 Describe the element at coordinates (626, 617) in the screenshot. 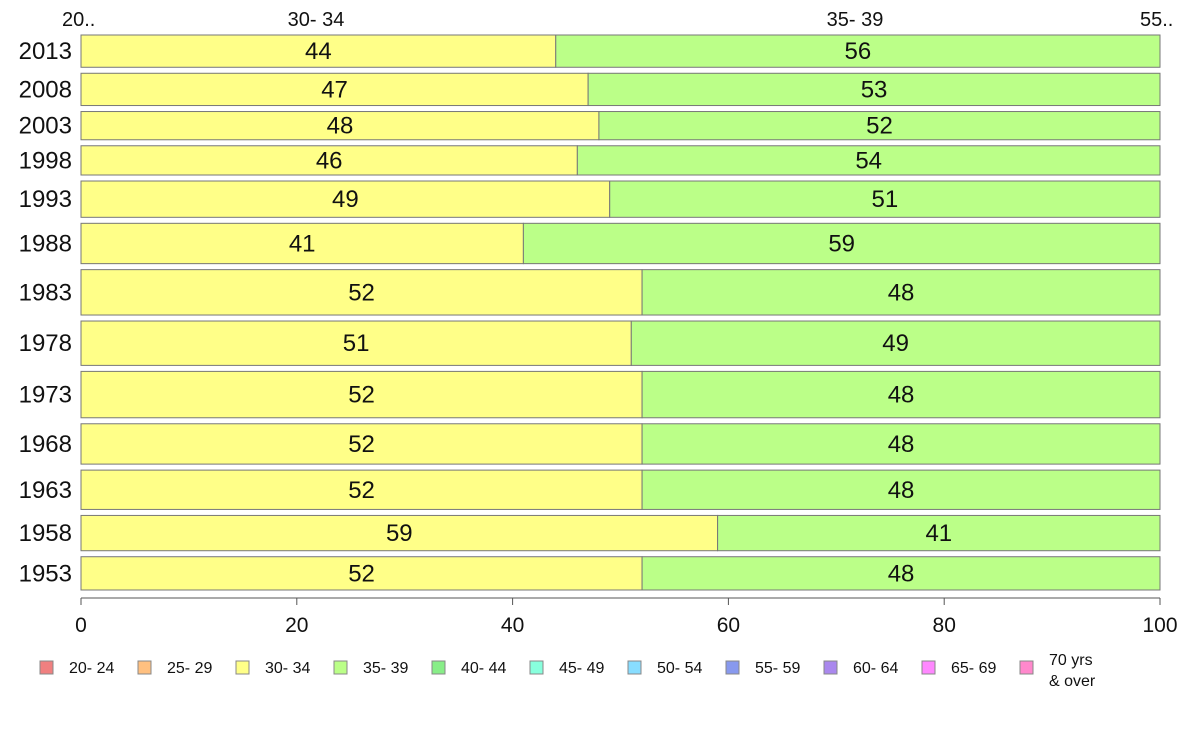

I see `x-axis: 0 20 40 60 80 100` at that location.